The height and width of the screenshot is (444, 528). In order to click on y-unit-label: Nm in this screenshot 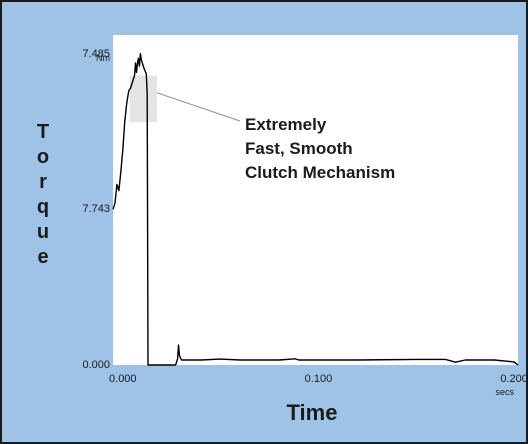, I will do `click(103, 58)`.